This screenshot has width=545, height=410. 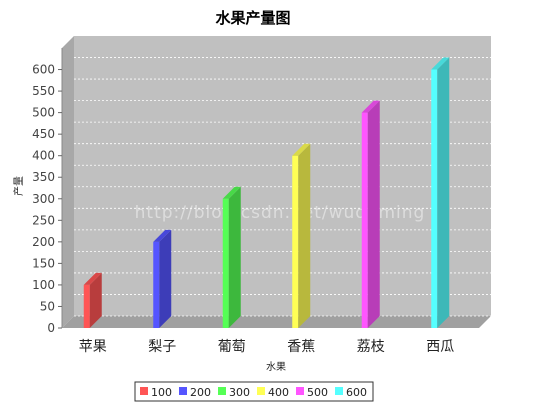 I want to click on y-tick-label: 600, so click(x=43, y=70).